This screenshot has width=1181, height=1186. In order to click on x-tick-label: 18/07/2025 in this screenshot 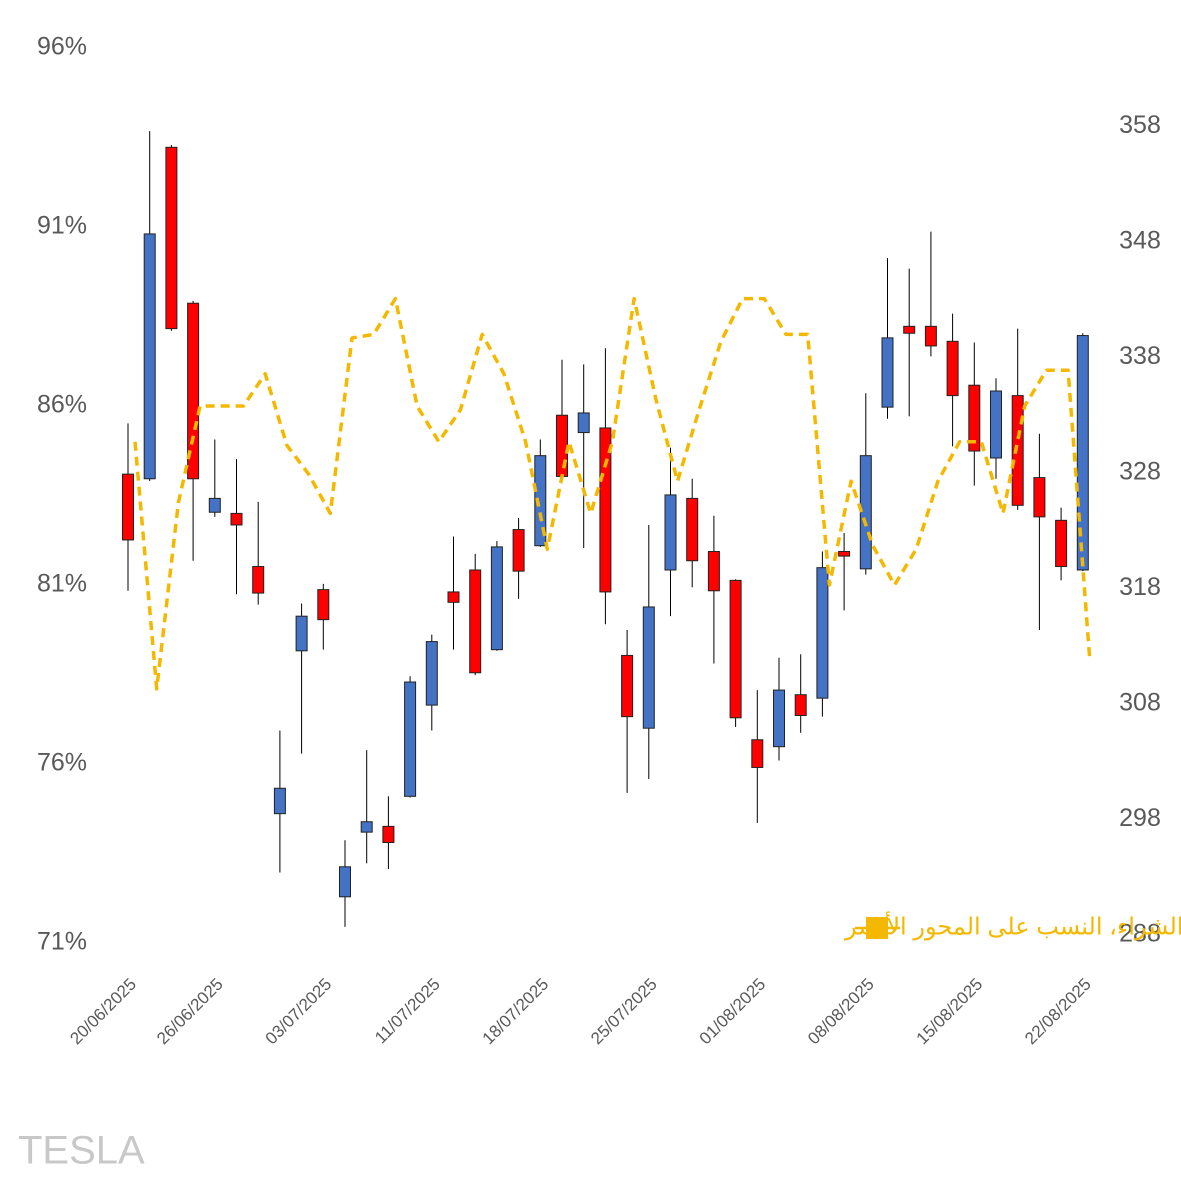, I will do `click(516, 1012)`.